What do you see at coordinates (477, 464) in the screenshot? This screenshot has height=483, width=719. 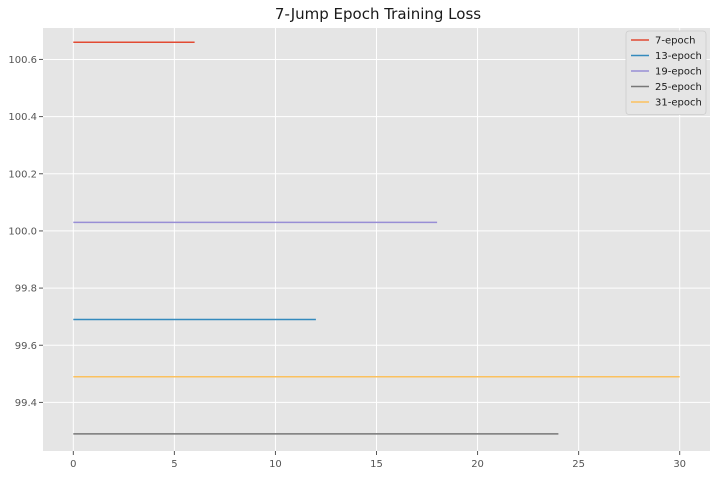 I see `x-tick-label: 20` at bounding box center [477, 464].